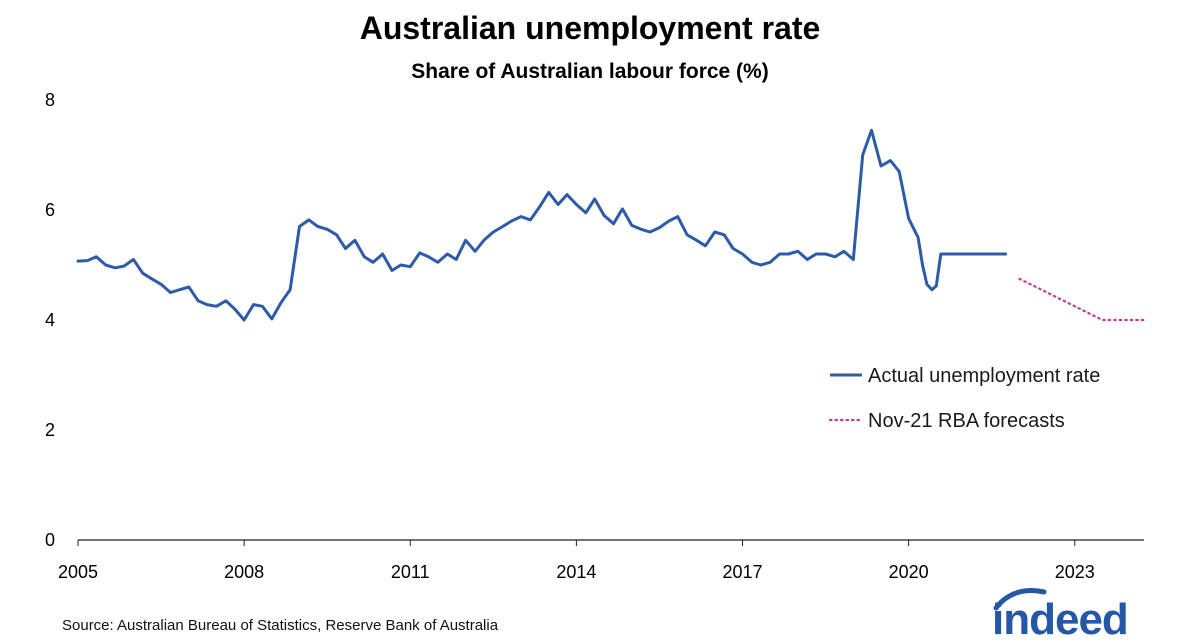 Image resolution: width=1180 pixels, height=643 pixels. Describe the element at coordinates (78, 572) in the screenshot. I see `x-tick-label: 2005` at that location.